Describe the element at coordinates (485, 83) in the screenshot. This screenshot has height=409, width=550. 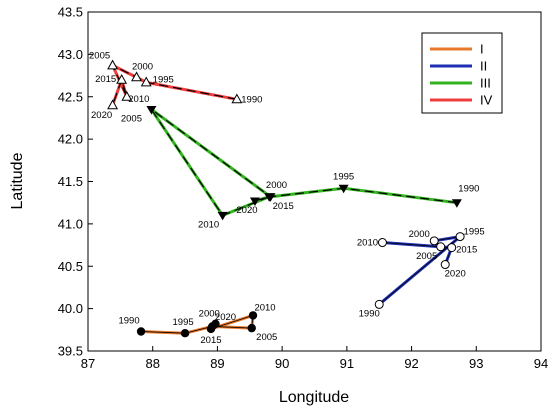
I see `legend-label: III` at that location.